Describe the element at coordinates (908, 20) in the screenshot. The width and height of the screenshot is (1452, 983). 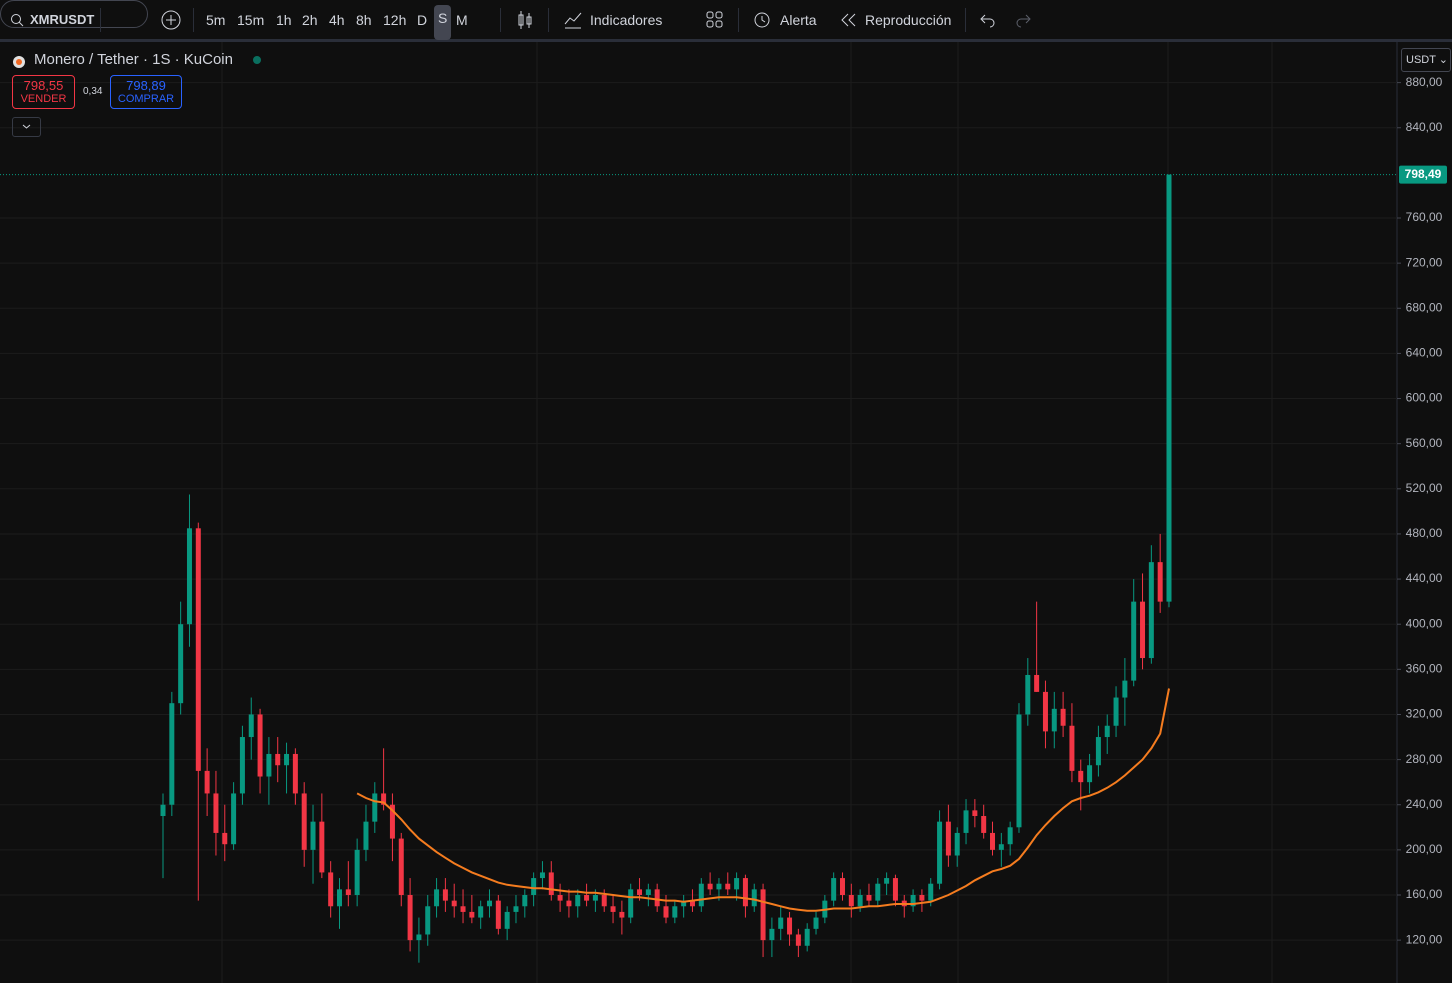
I see `replay: Reproducción` at that location.